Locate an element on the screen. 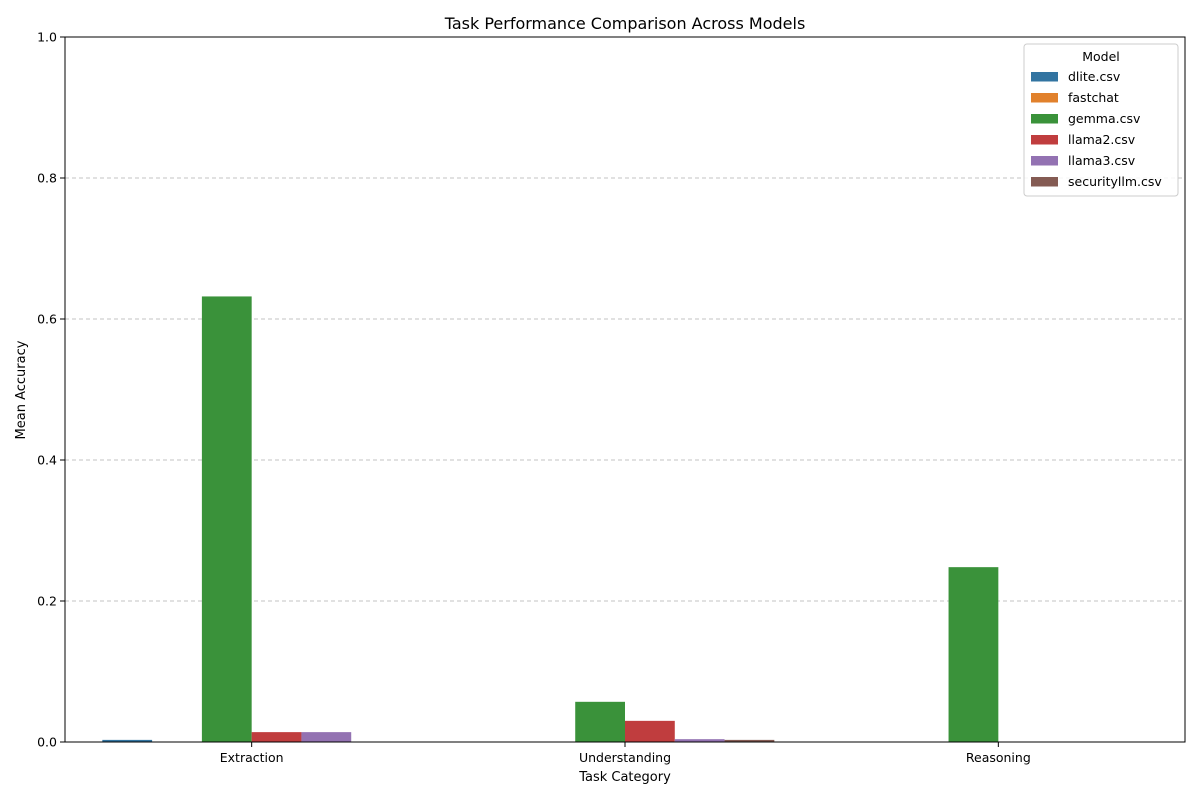 This screenshot has width=1200, height=800. y-tick-label: 0.2 is located at coordinates (47, 601).